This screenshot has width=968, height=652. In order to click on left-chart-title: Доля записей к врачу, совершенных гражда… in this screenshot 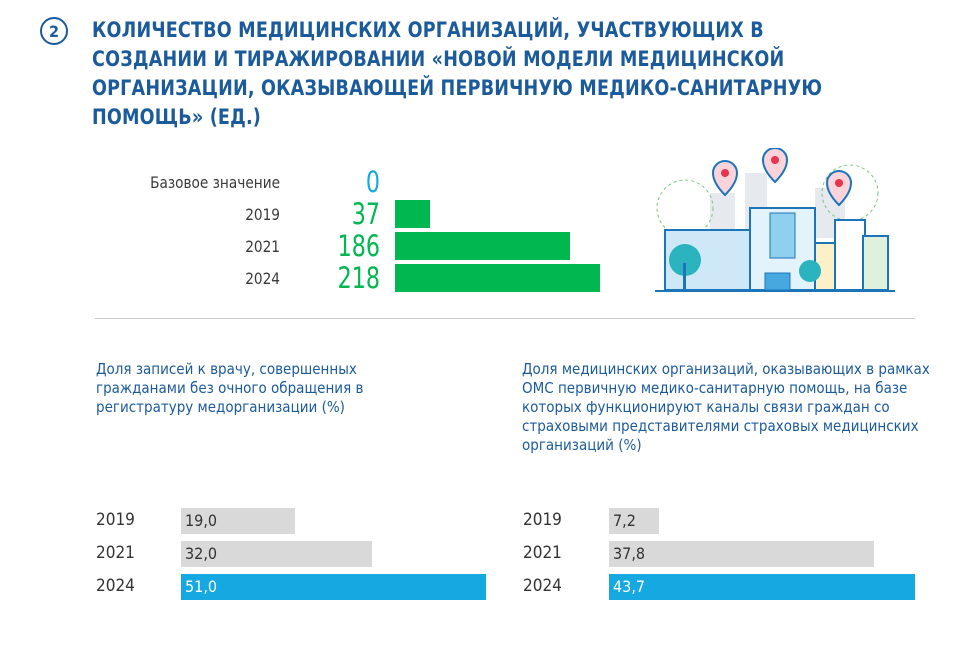, I will do `click(230, 388)`.